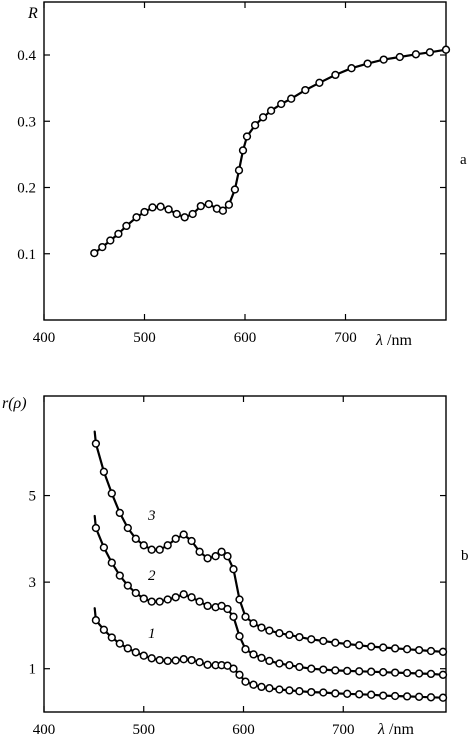 Image resolution: width=474 pixels, height=744 pixels. I want to click on panel-b-y-tick-label: 1, so click(33, 670).